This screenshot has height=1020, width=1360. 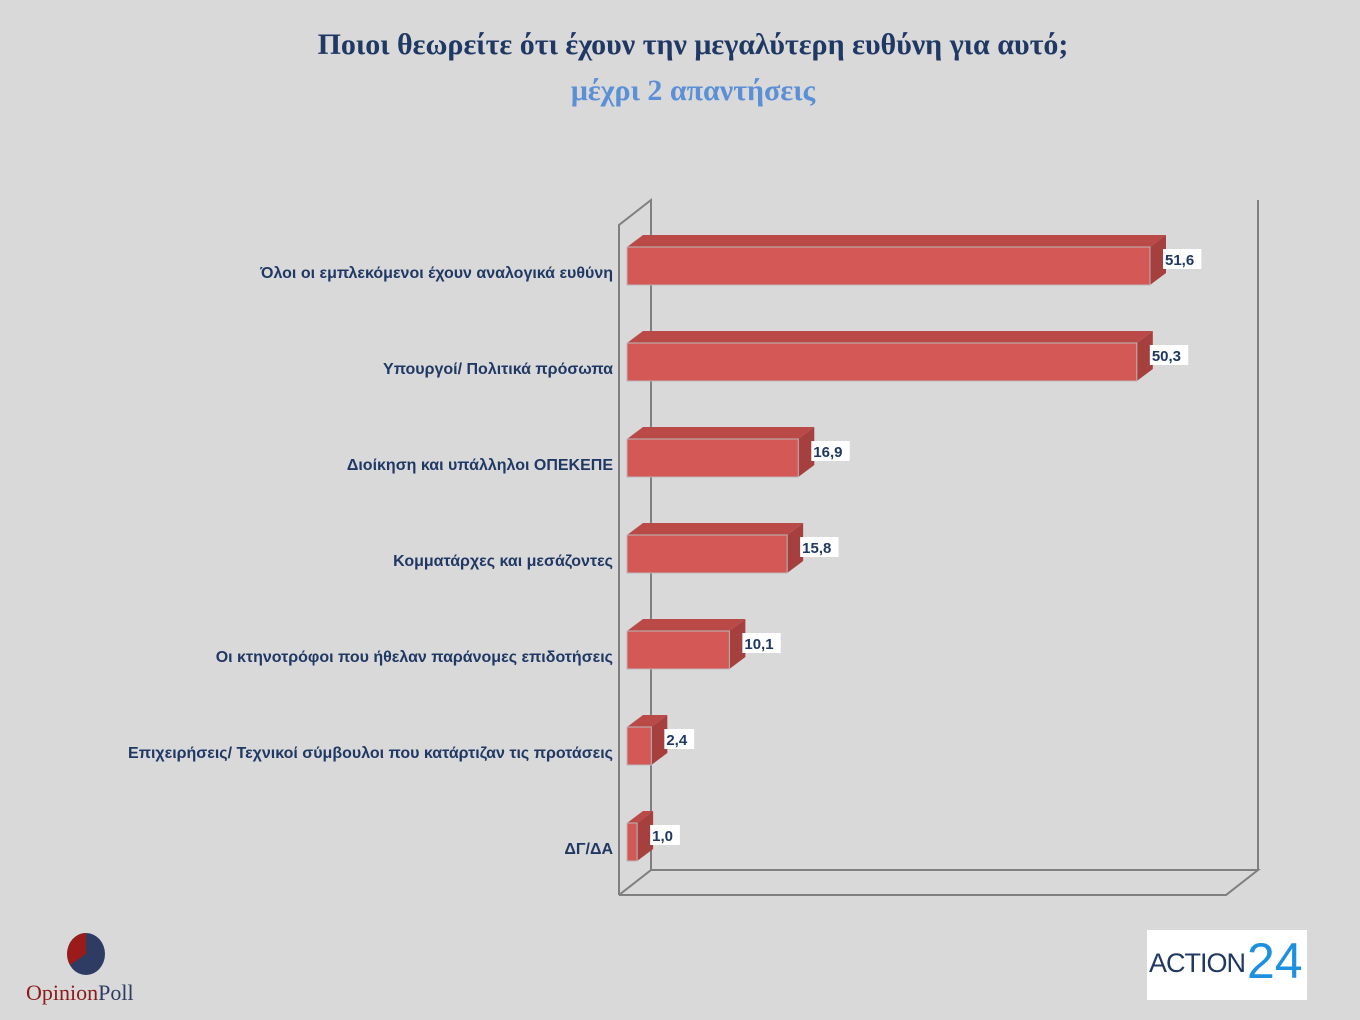 I want to click on action24-logo: ACTION 24, so click(x=1227, y=965).